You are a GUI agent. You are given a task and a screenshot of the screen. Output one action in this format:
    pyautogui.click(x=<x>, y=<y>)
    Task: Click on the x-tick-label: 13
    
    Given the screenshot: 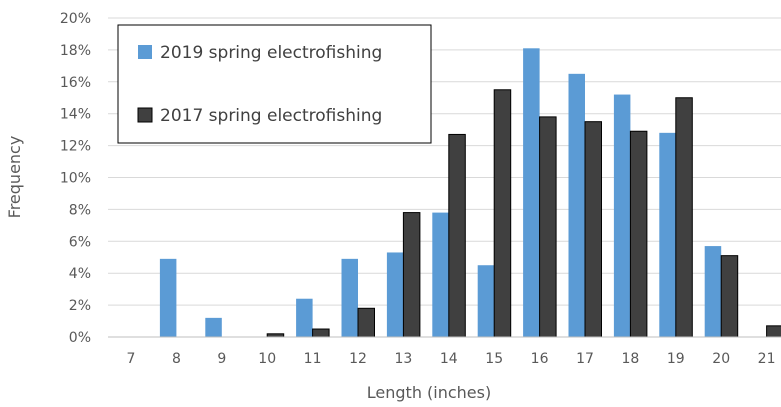 What is the action you would take?
    pyautogui.click(x=403, y=359)
    